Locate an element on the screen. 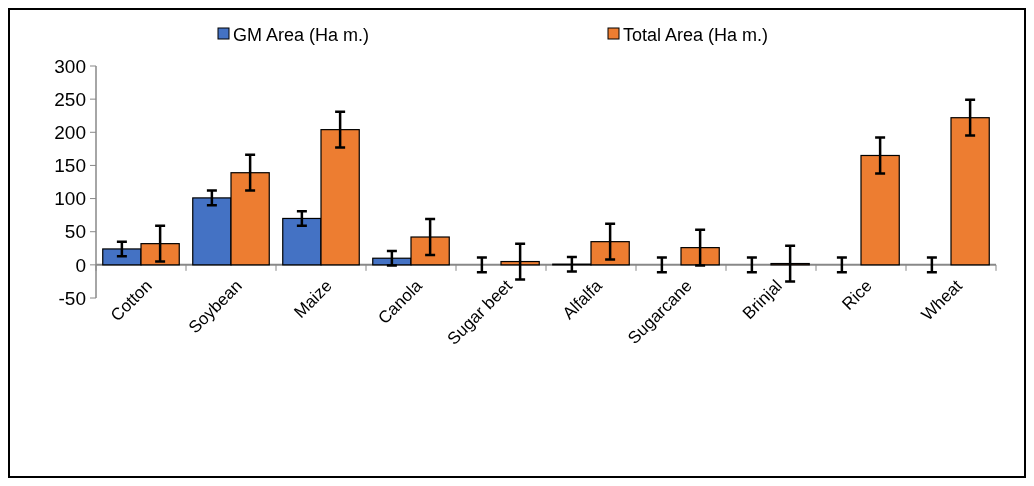  y-tick-label: 0 is located at coordinates (80, 265).